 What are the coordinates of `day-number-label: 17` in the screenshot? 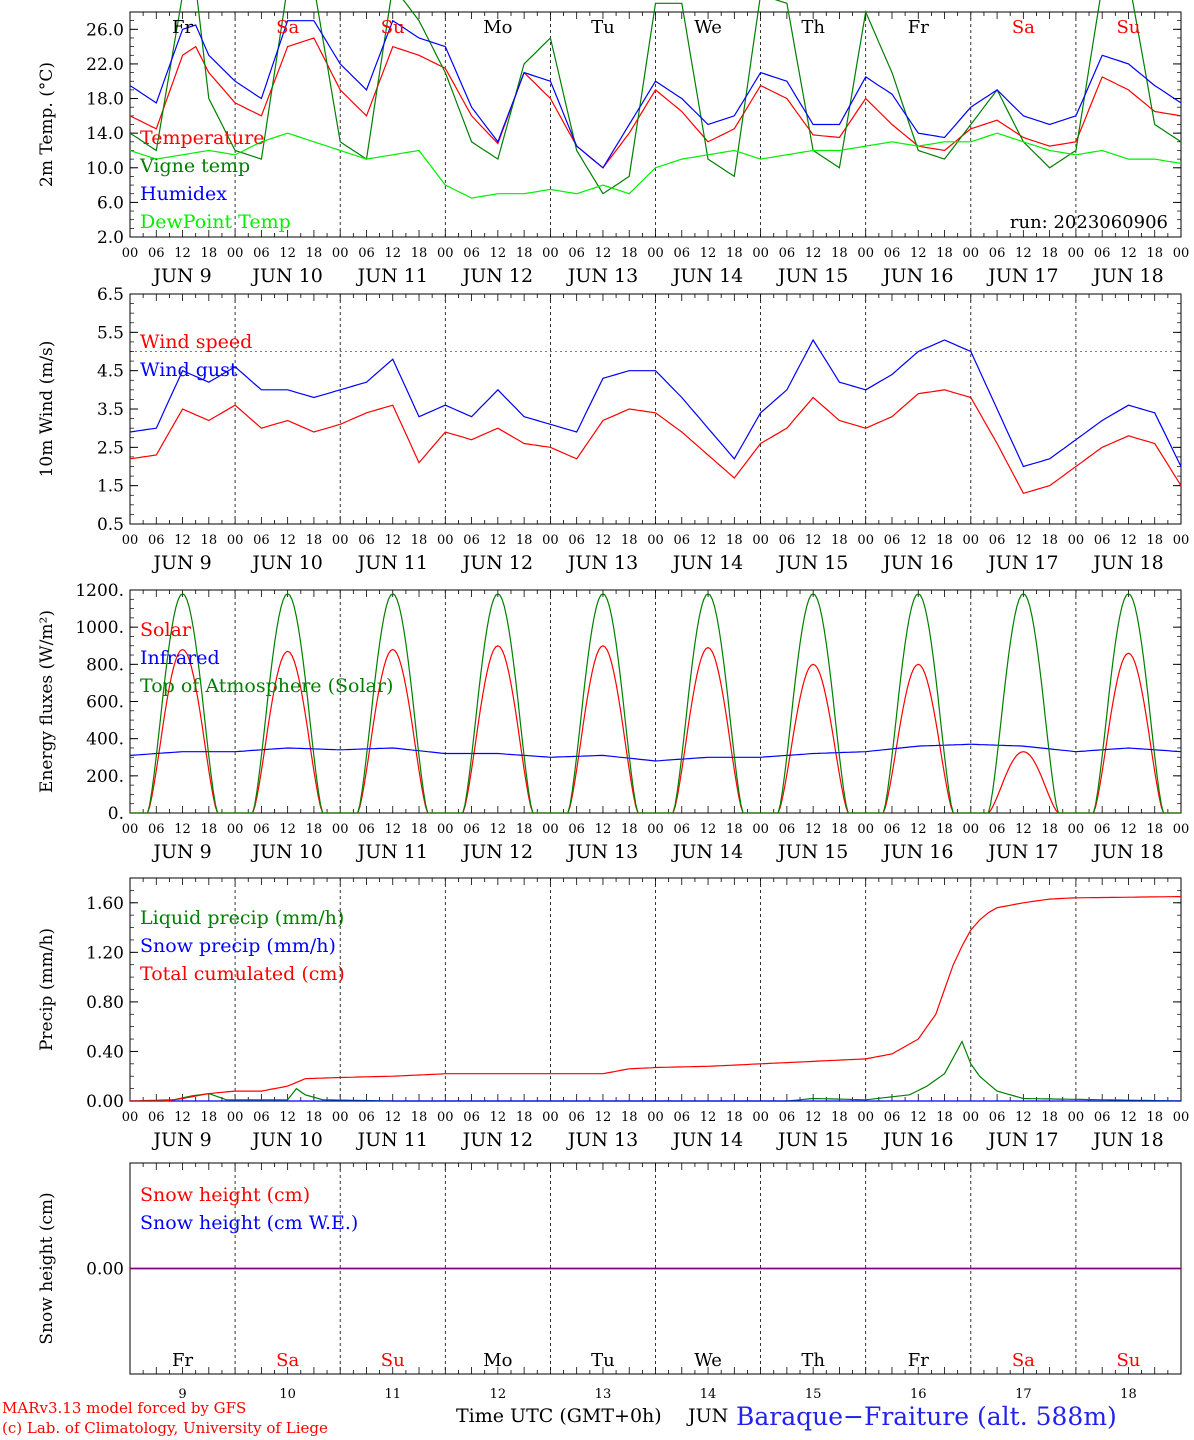 It's located at (1023, 1394).